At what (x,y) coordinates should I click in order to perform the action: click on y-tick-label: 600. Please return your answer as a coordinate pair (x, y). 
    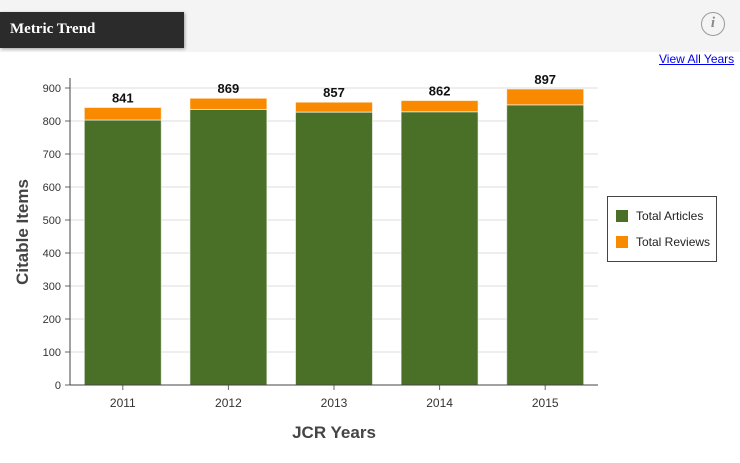
    Looking at the image, I should click on (52, 188).